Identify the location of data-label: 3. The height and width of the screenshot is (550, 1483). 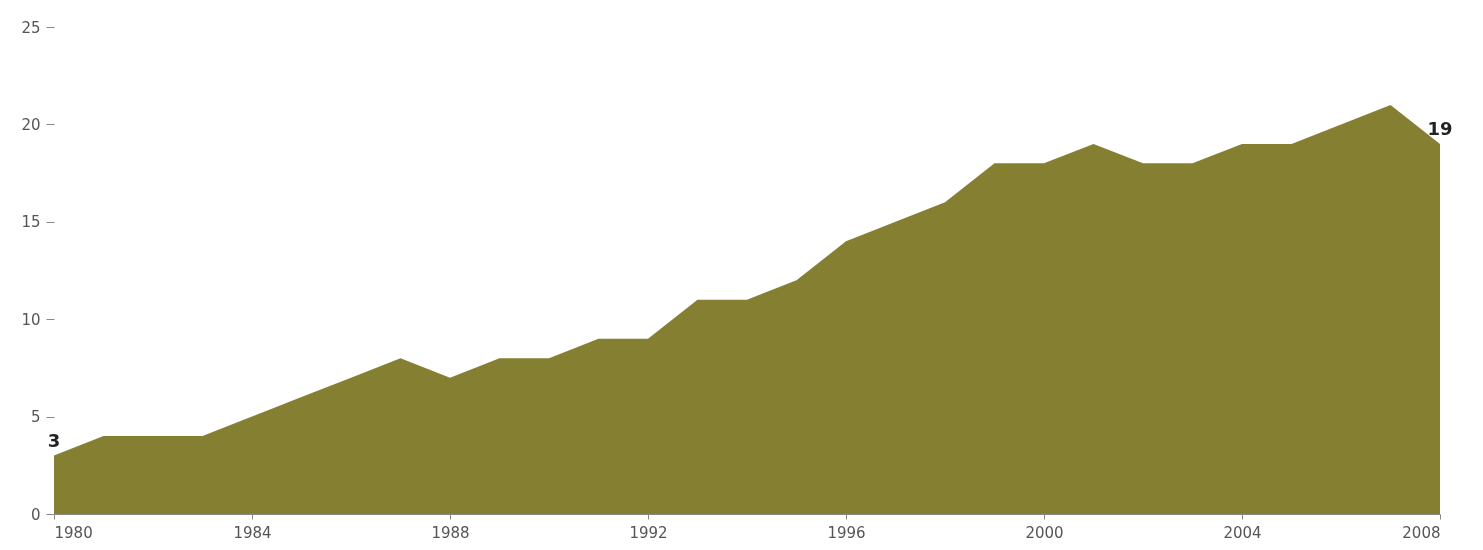
(54, 440).